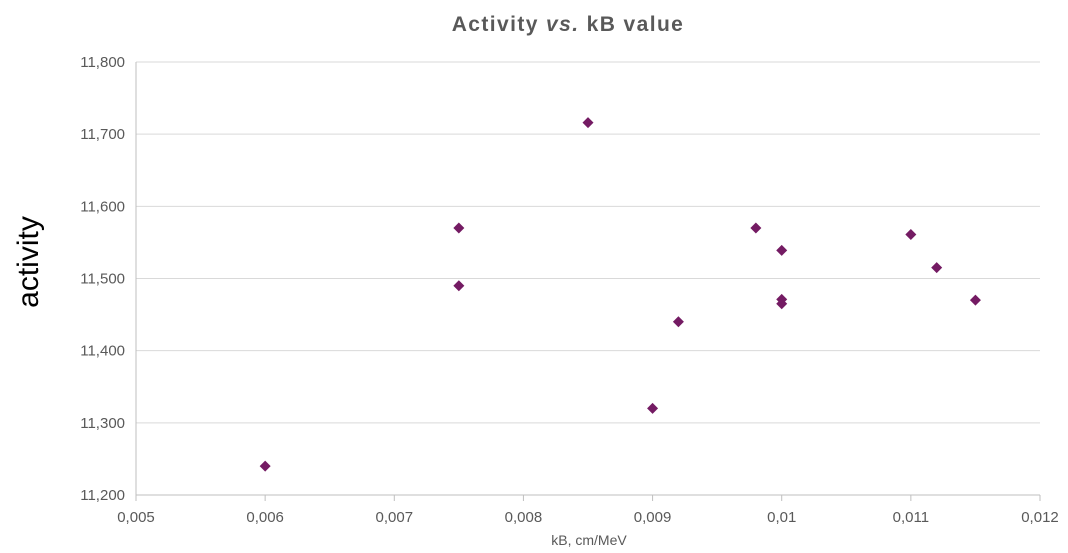  Describe the element at coordinates (28, 262) in the screenshot. I see `y-axis-label: activity` at that location.